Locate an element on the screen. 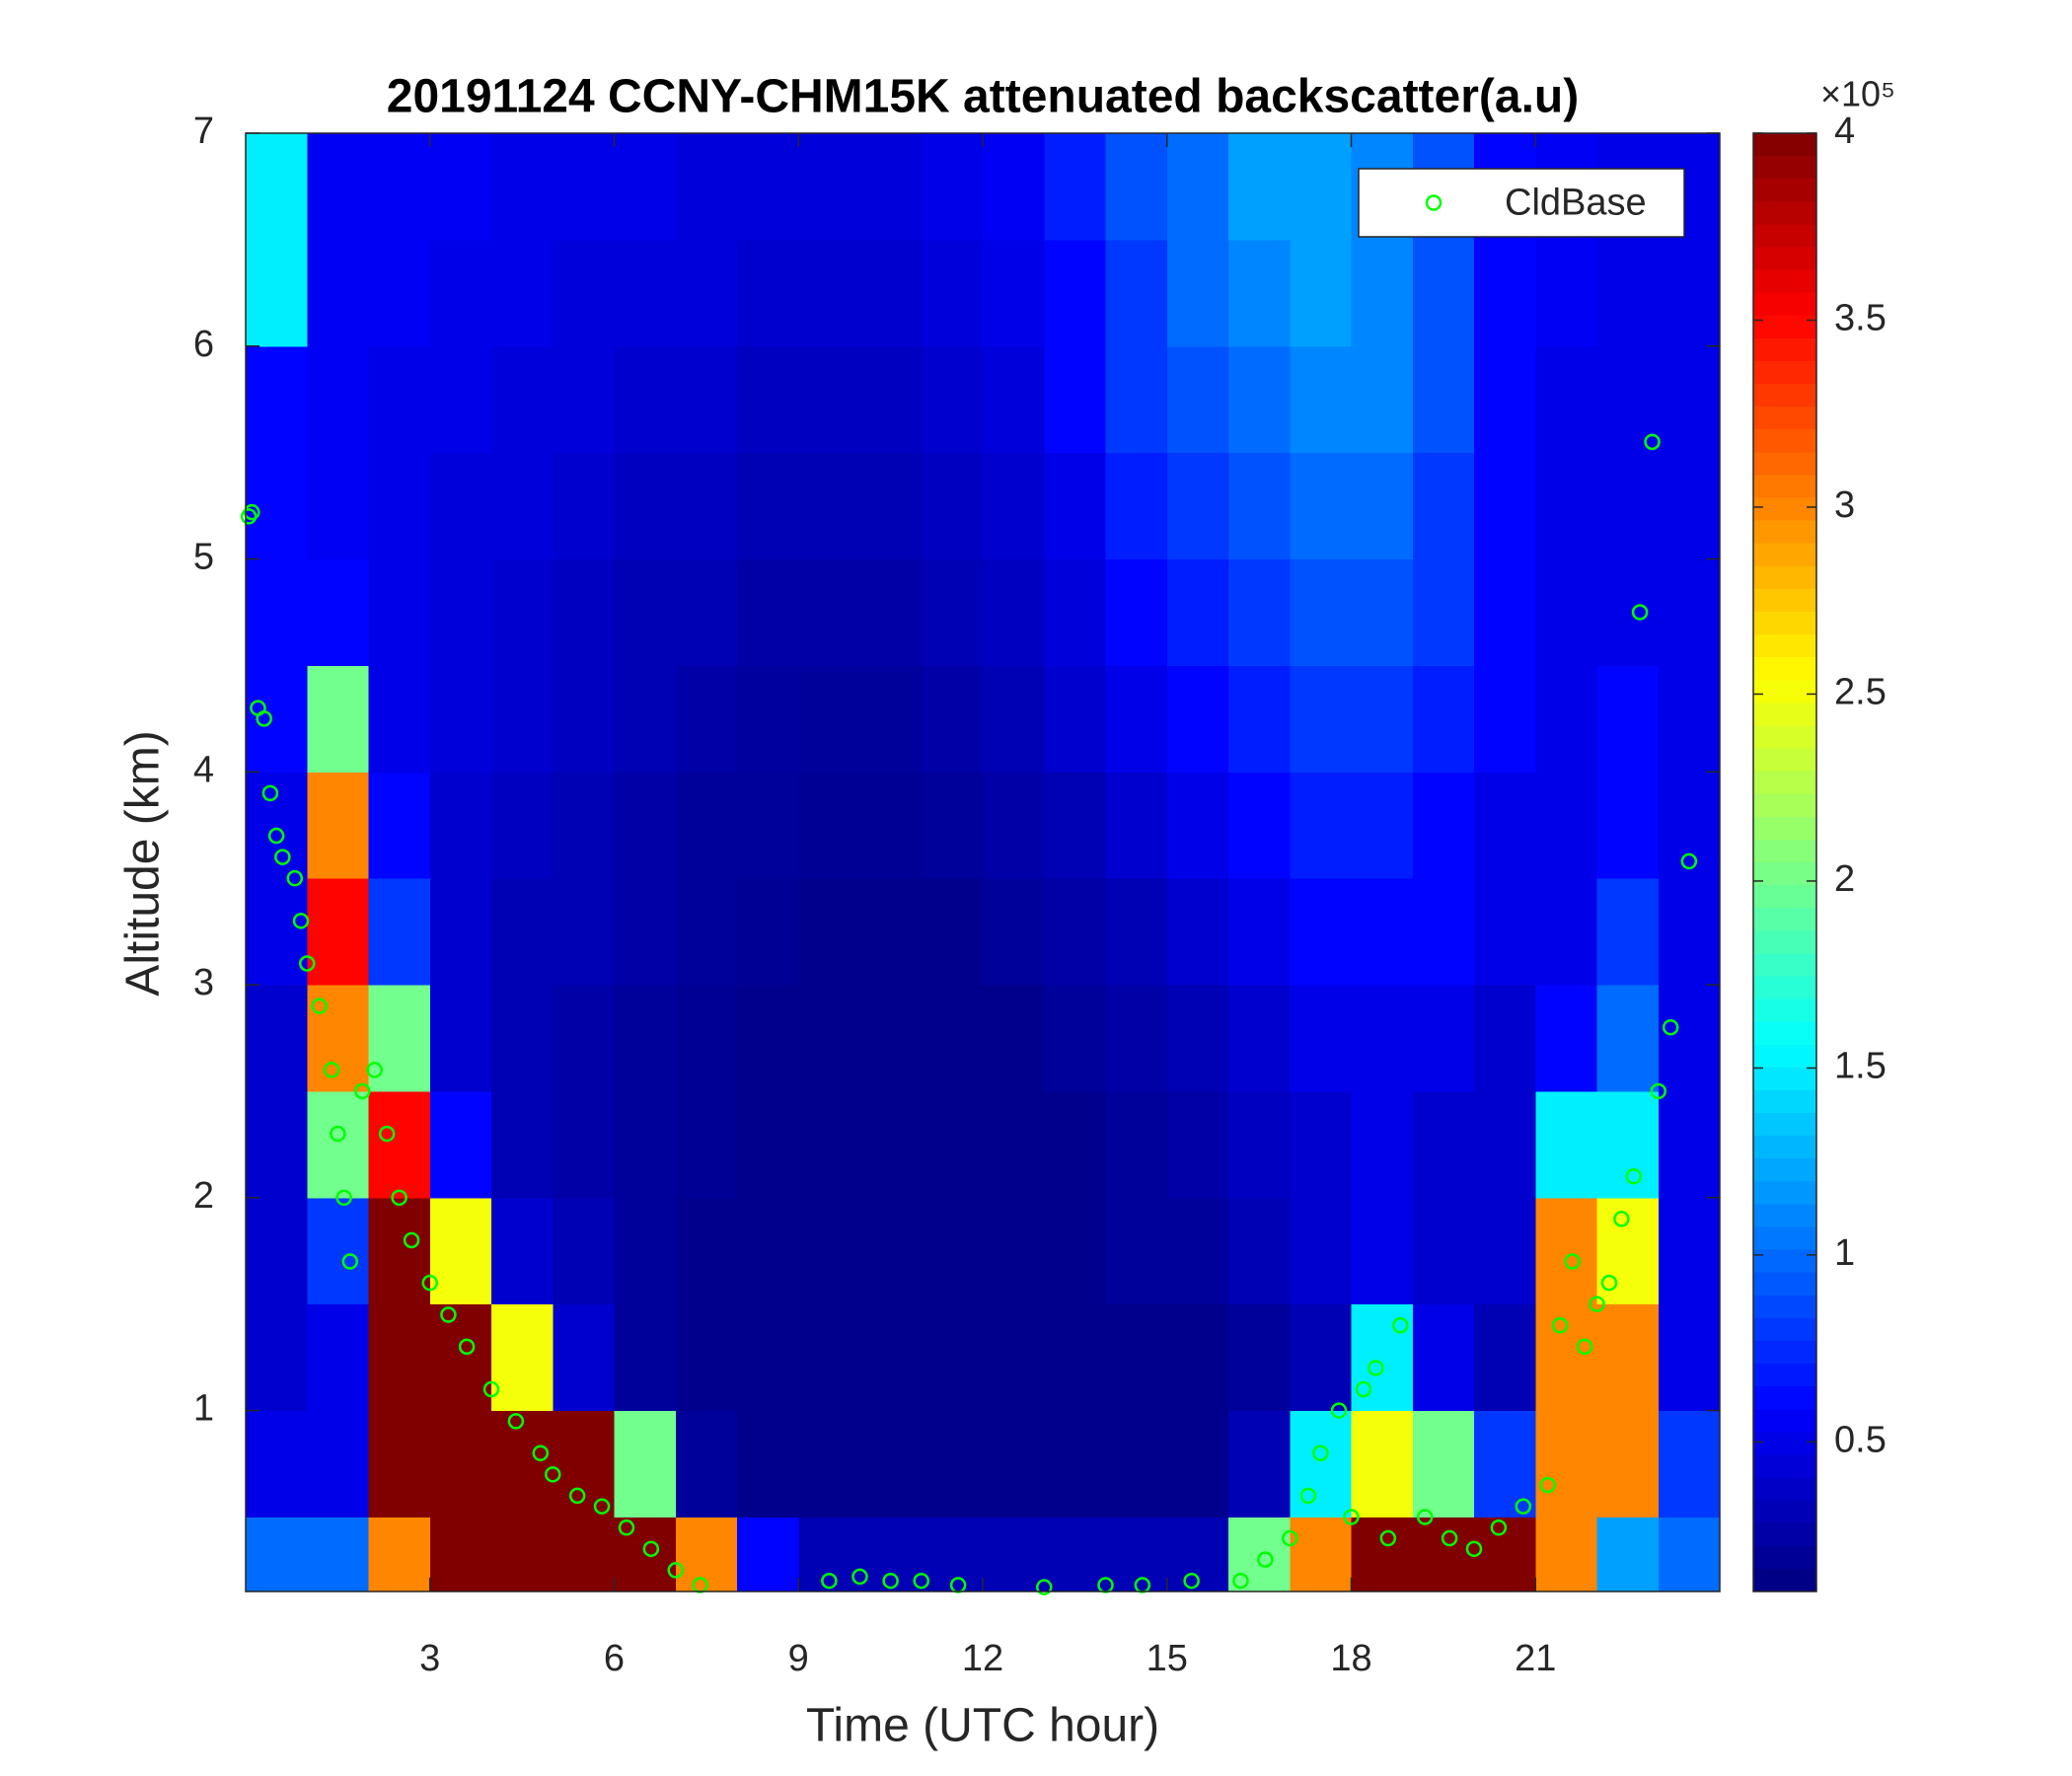 This screenshot has width=2072, height=1776. colorbar-tick-label: 0.5 is located at coordinates (1861, 1440).